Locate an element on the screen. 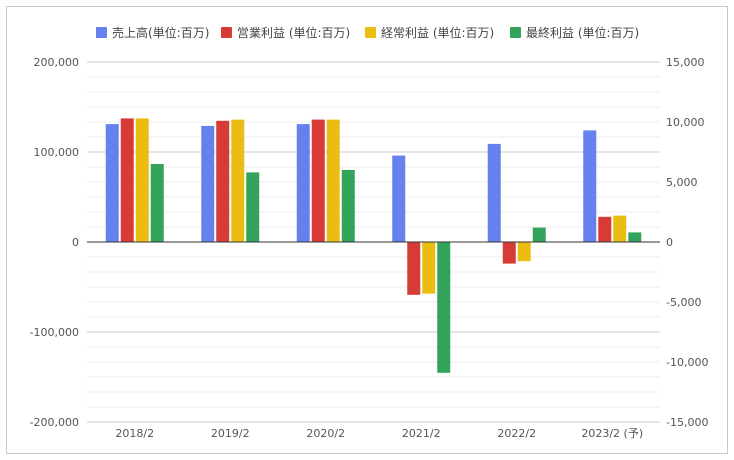 The width and height of the screenshot is (734, 460). x-category-label: 2023/2 (予) is located at coordinates (612, 433).